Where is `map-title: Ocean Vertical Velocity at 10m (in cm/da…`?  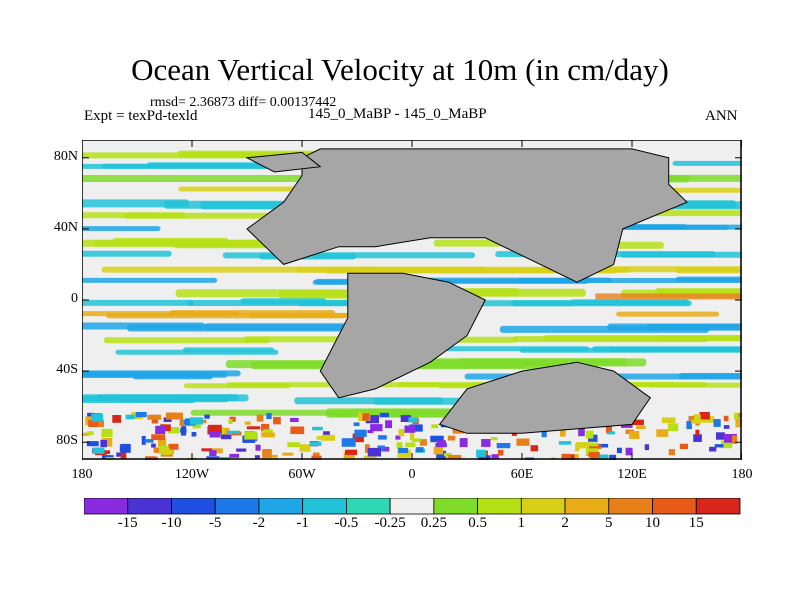 map-title: Ocean Vertical Velocity at 10m (in cm/da… is located at coordinates (400, 69).